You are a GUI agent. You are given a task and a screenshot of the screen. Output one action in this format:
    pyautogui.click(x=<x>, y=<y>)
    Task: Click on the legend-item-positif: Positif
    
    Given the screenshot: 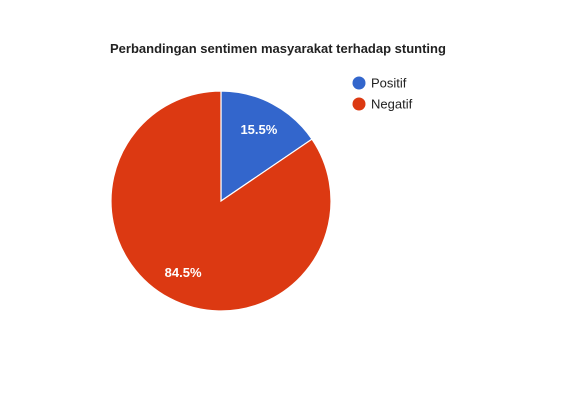 What is the action you would take?
    pyautogui.click(x=379, y=83)
    